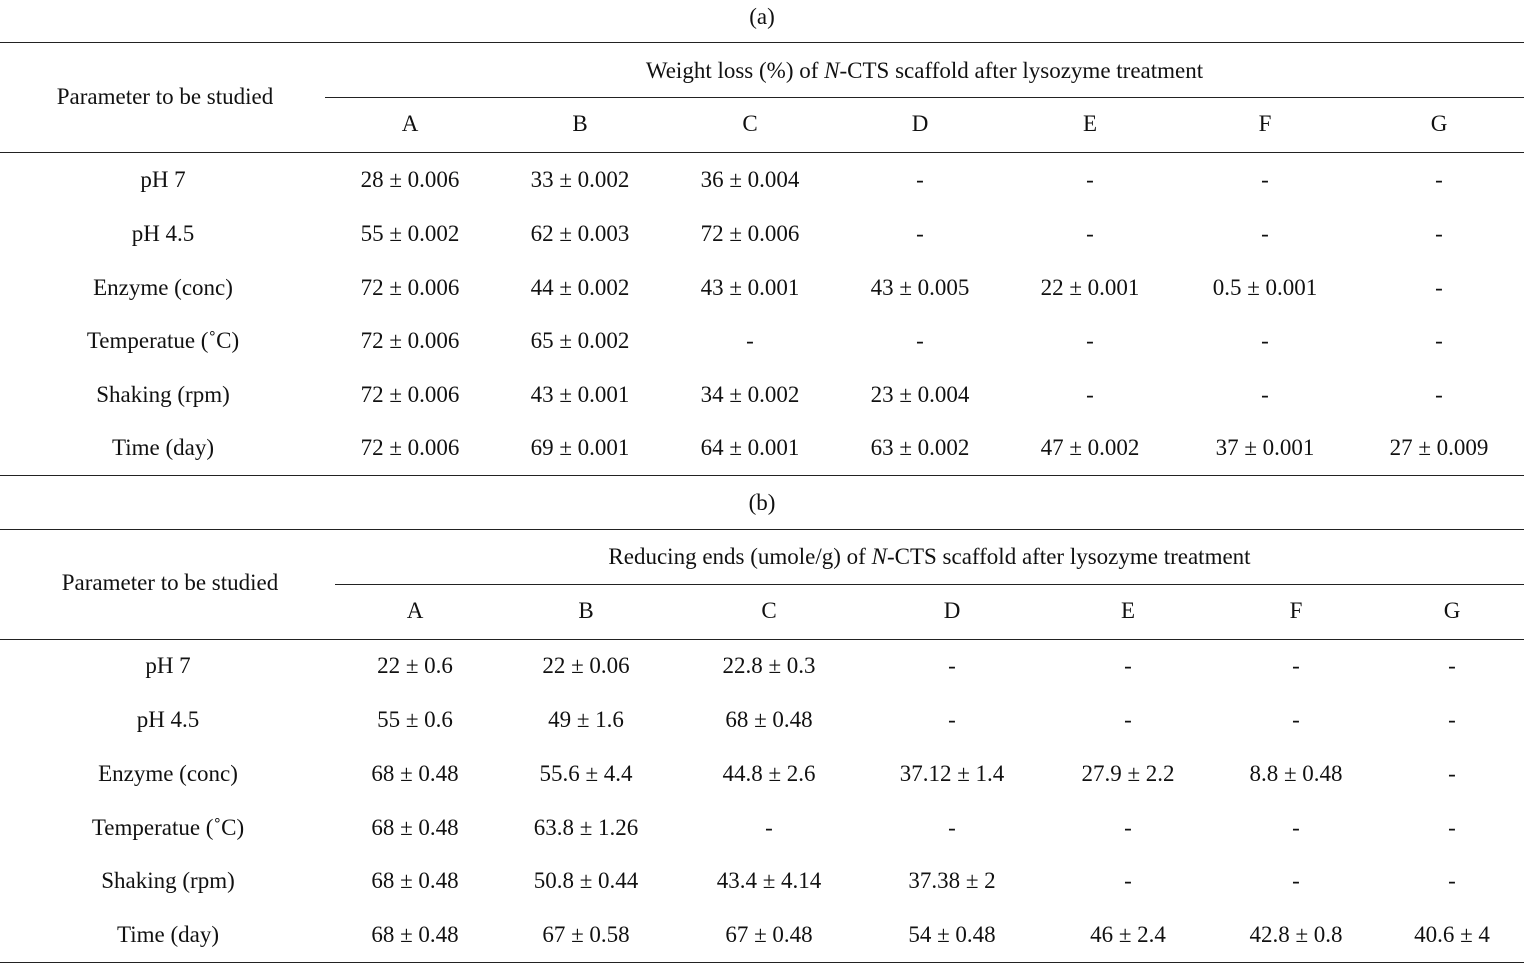 The image size is (1524, 964). Describe the element at coordinates (165, 96) in the screenshot. I see `table-a-param-header: Parameter to be studied` at that location.